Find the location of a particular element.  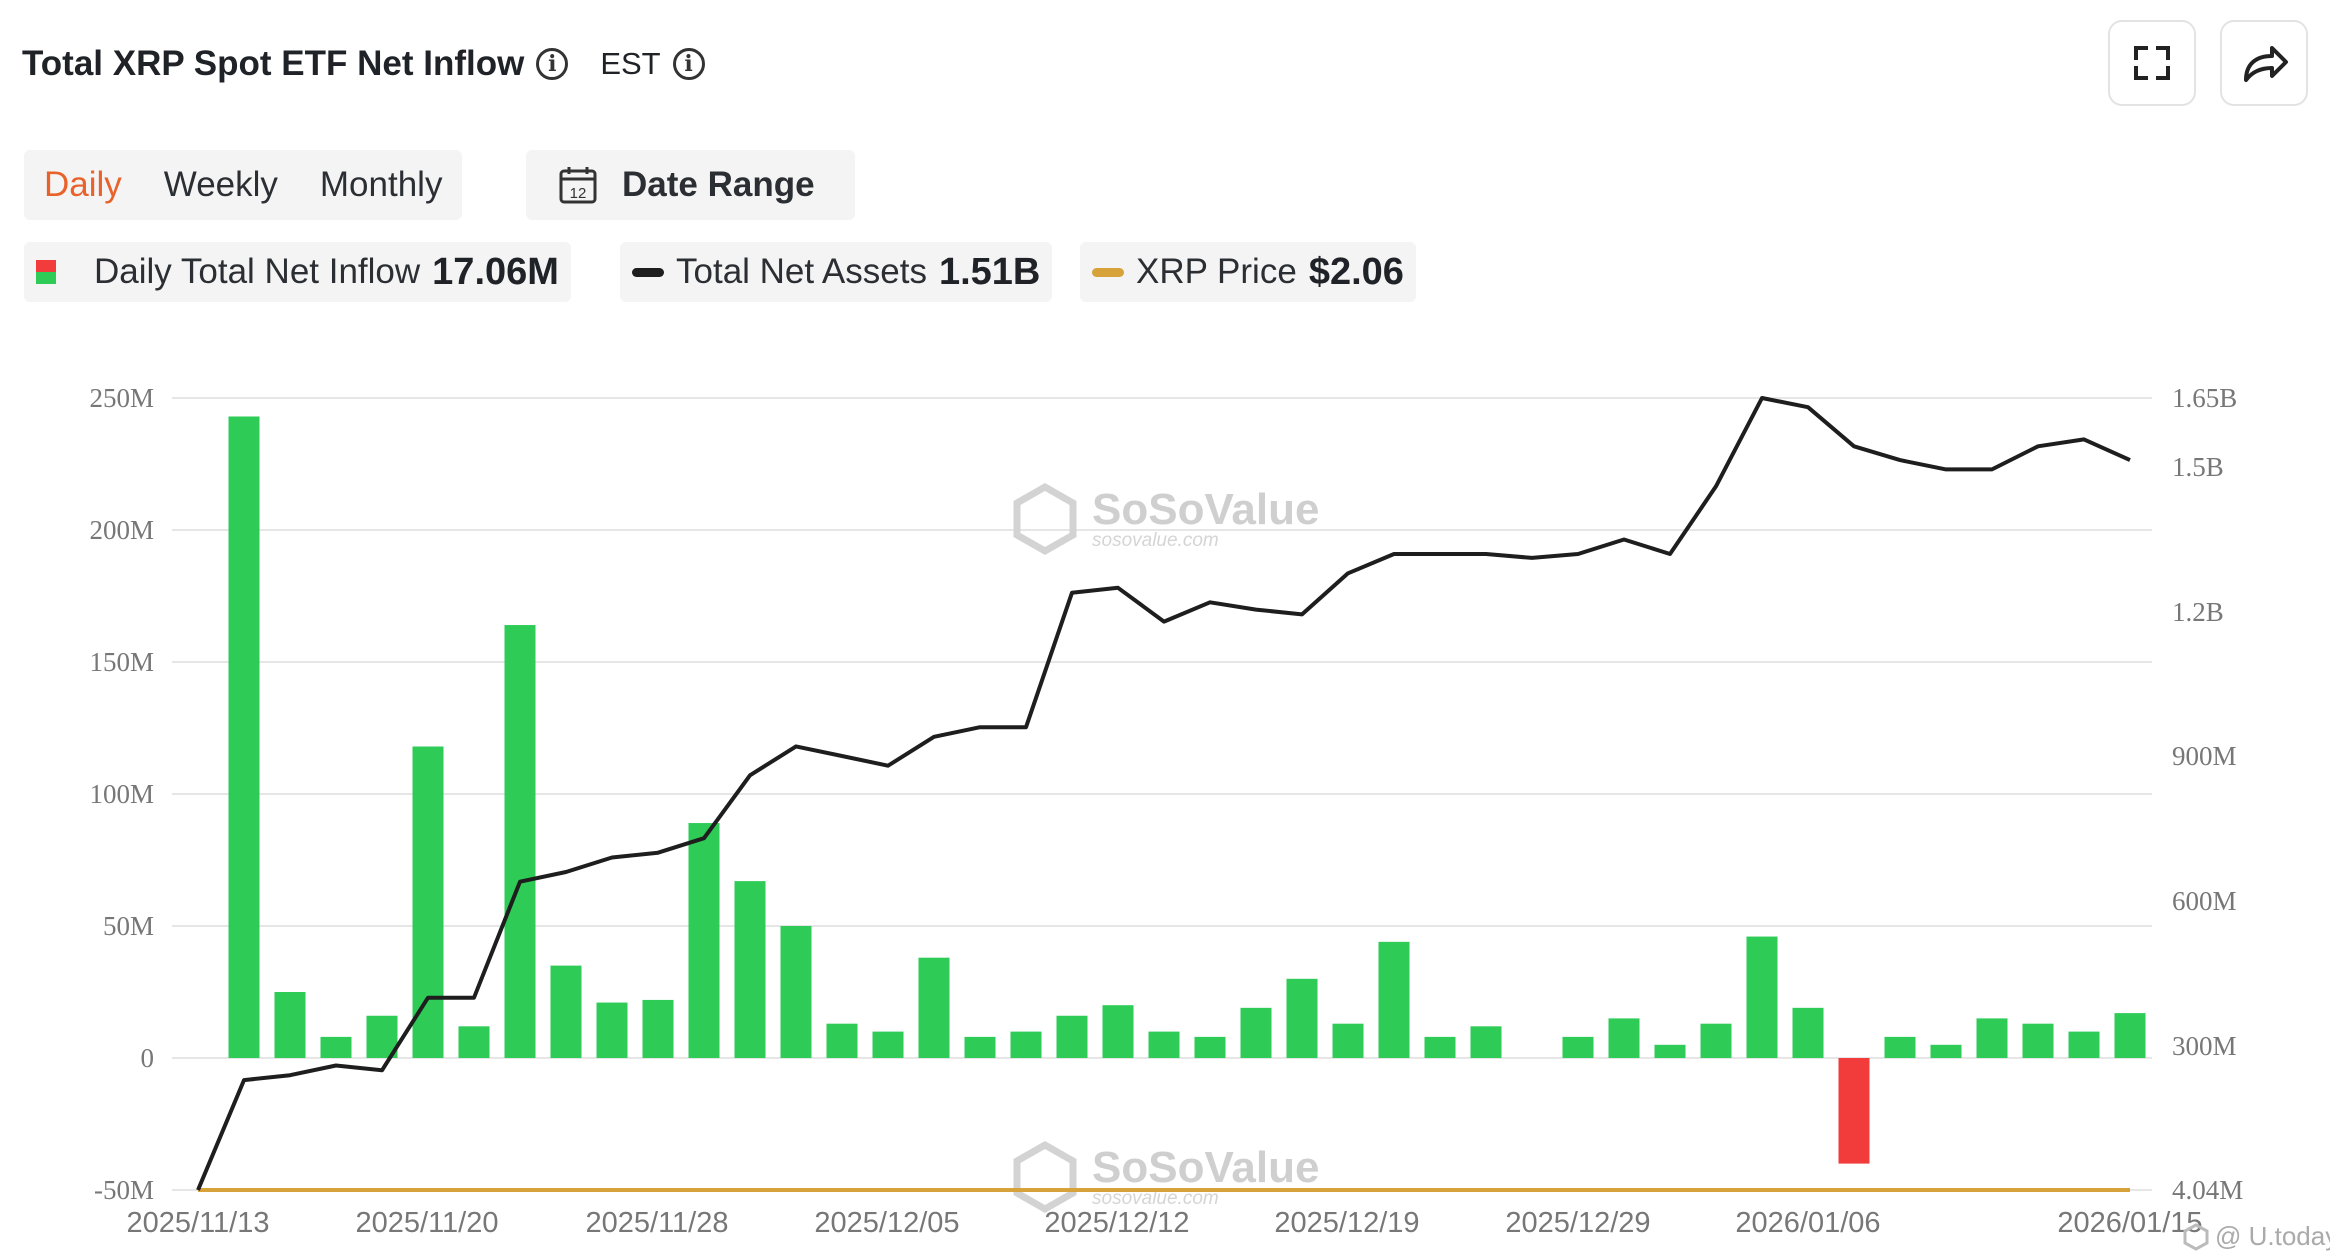

credit-logo-icon is located at coordinates (2196, 1237).